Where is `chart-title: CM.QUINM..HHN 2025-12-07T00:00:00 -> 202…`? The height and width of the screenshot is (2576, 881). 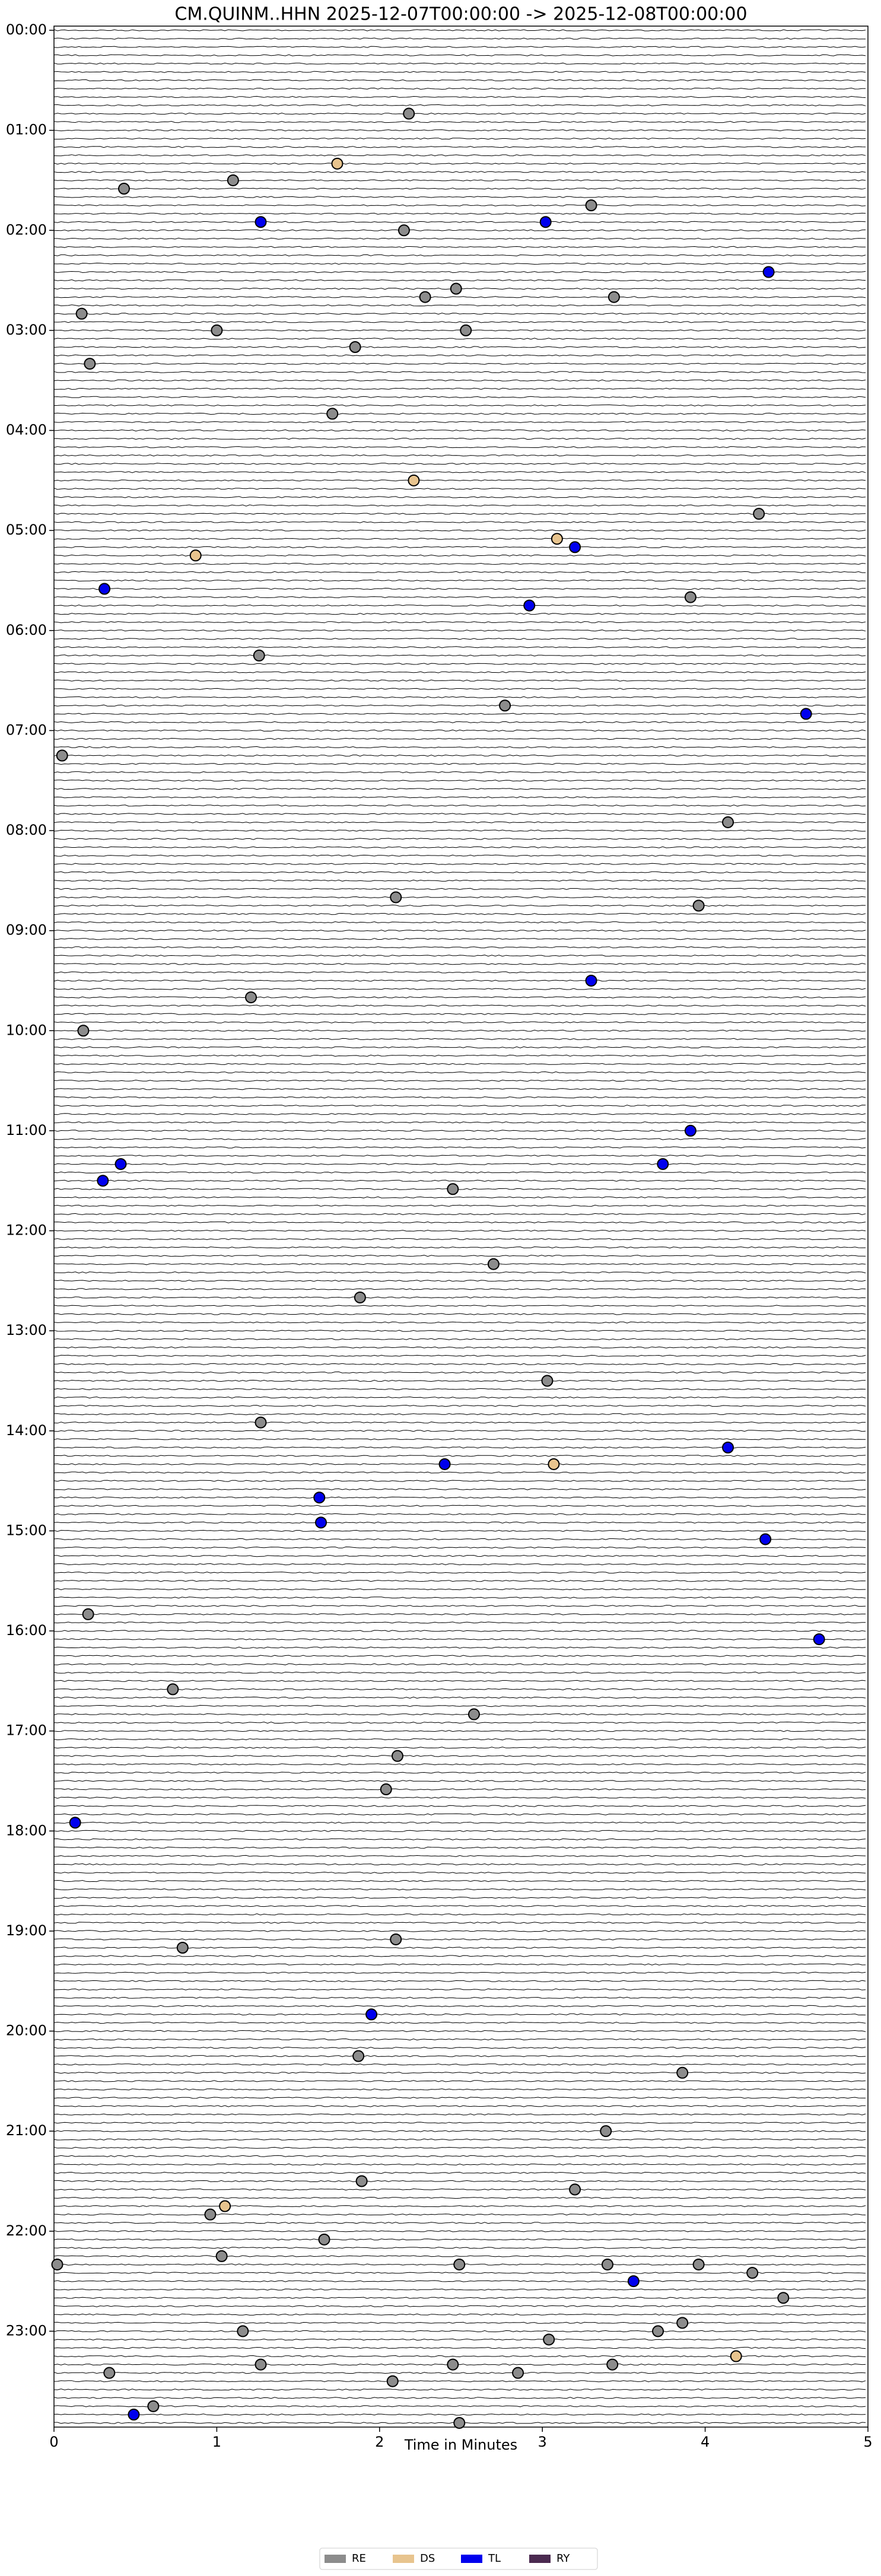
chart-title: CM.QUINM..HHN 2025-12-07T00:00:00 -> 202… is located at coordinates (461, 14).